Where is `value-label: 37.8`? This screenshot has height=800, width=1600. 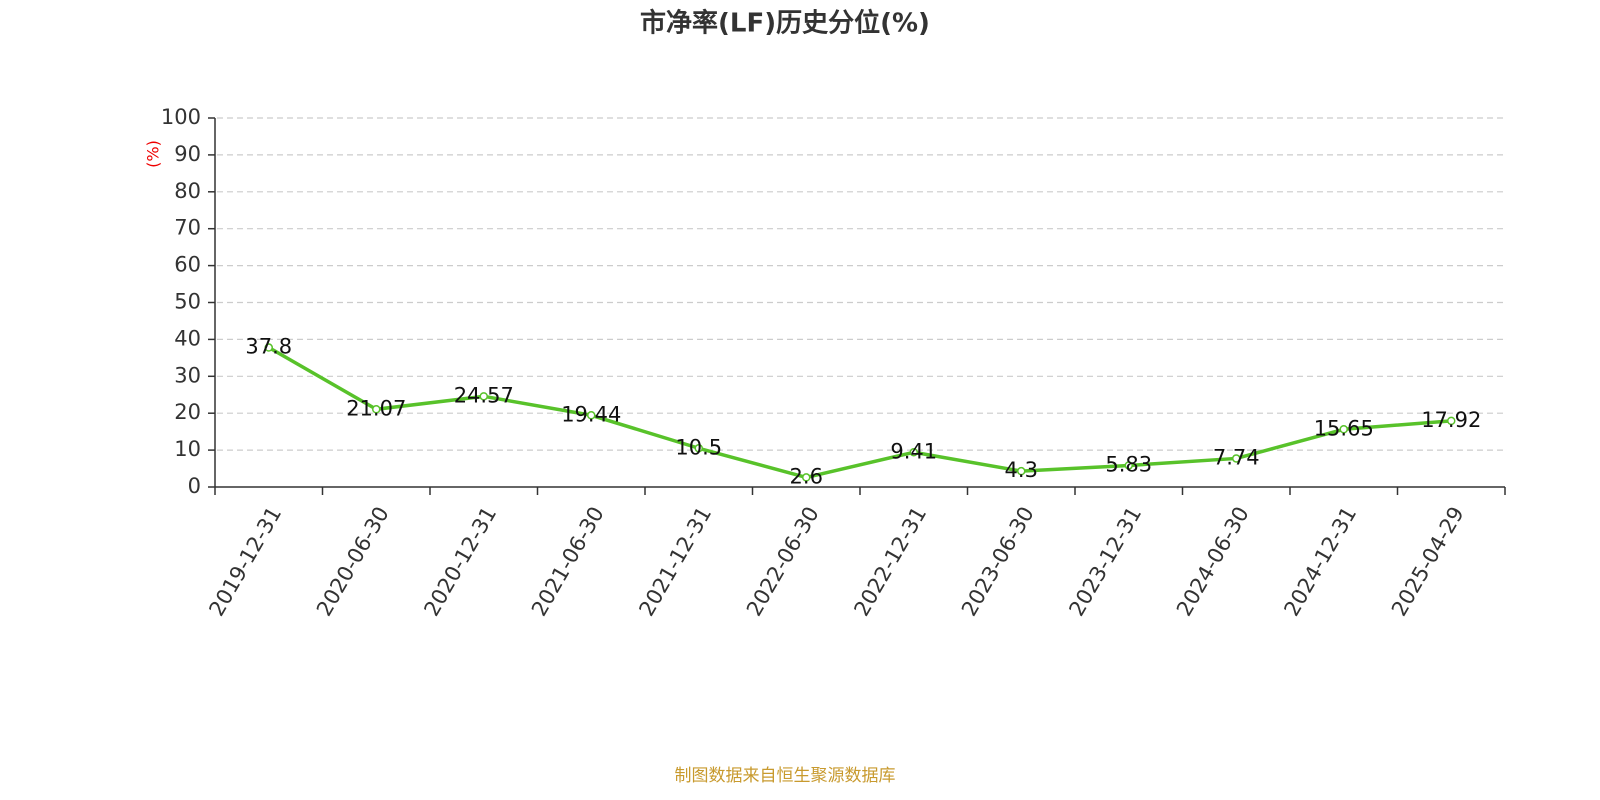
value-label: 37.8 is located at coordinates (268, 347).